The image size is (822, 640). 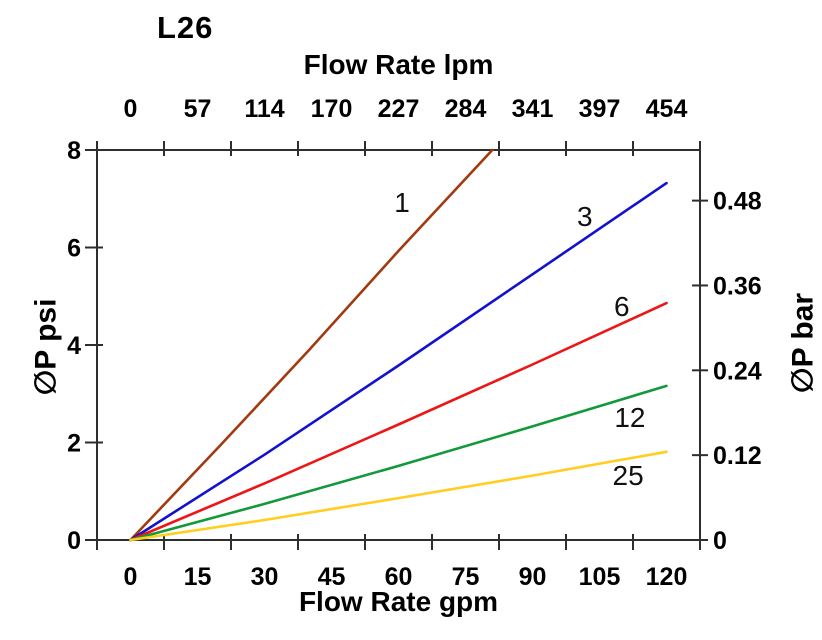 I want to click on x-tick-label-top: 397, so click(x=600, y=109).